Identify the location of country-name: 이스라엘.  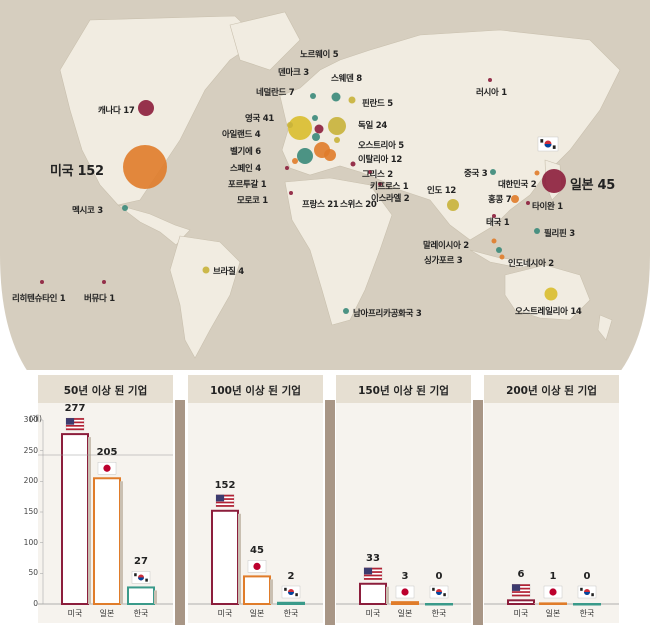
(386, 199).